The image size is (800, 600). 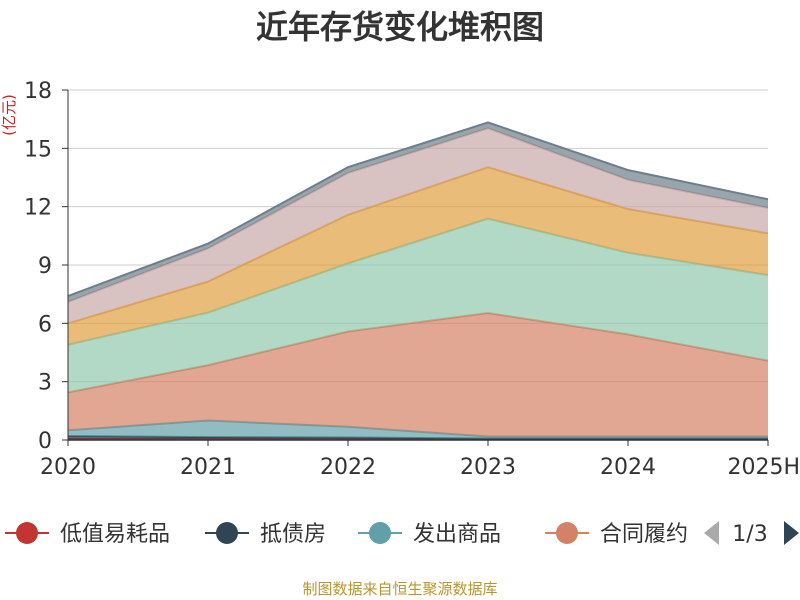 I want to click on chart-title: 近年存货变化堆积图, so click(x=400, y=27).